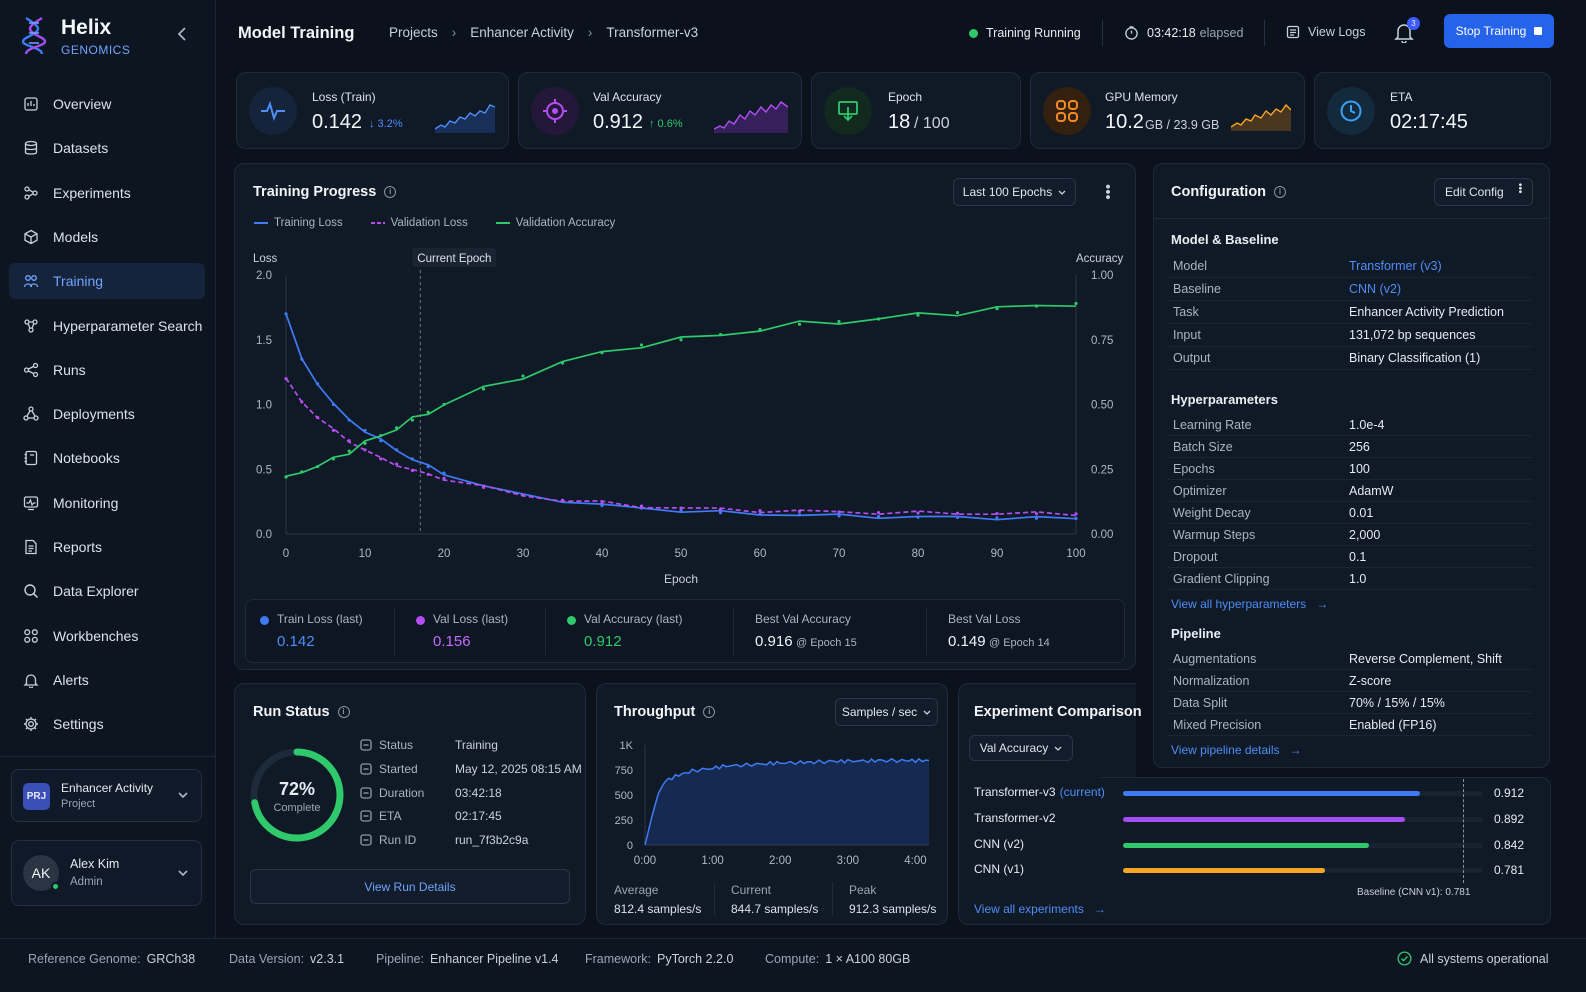 The image size is (1586, 992). I want to click on x-tick-label: 20, so click(444, 554).